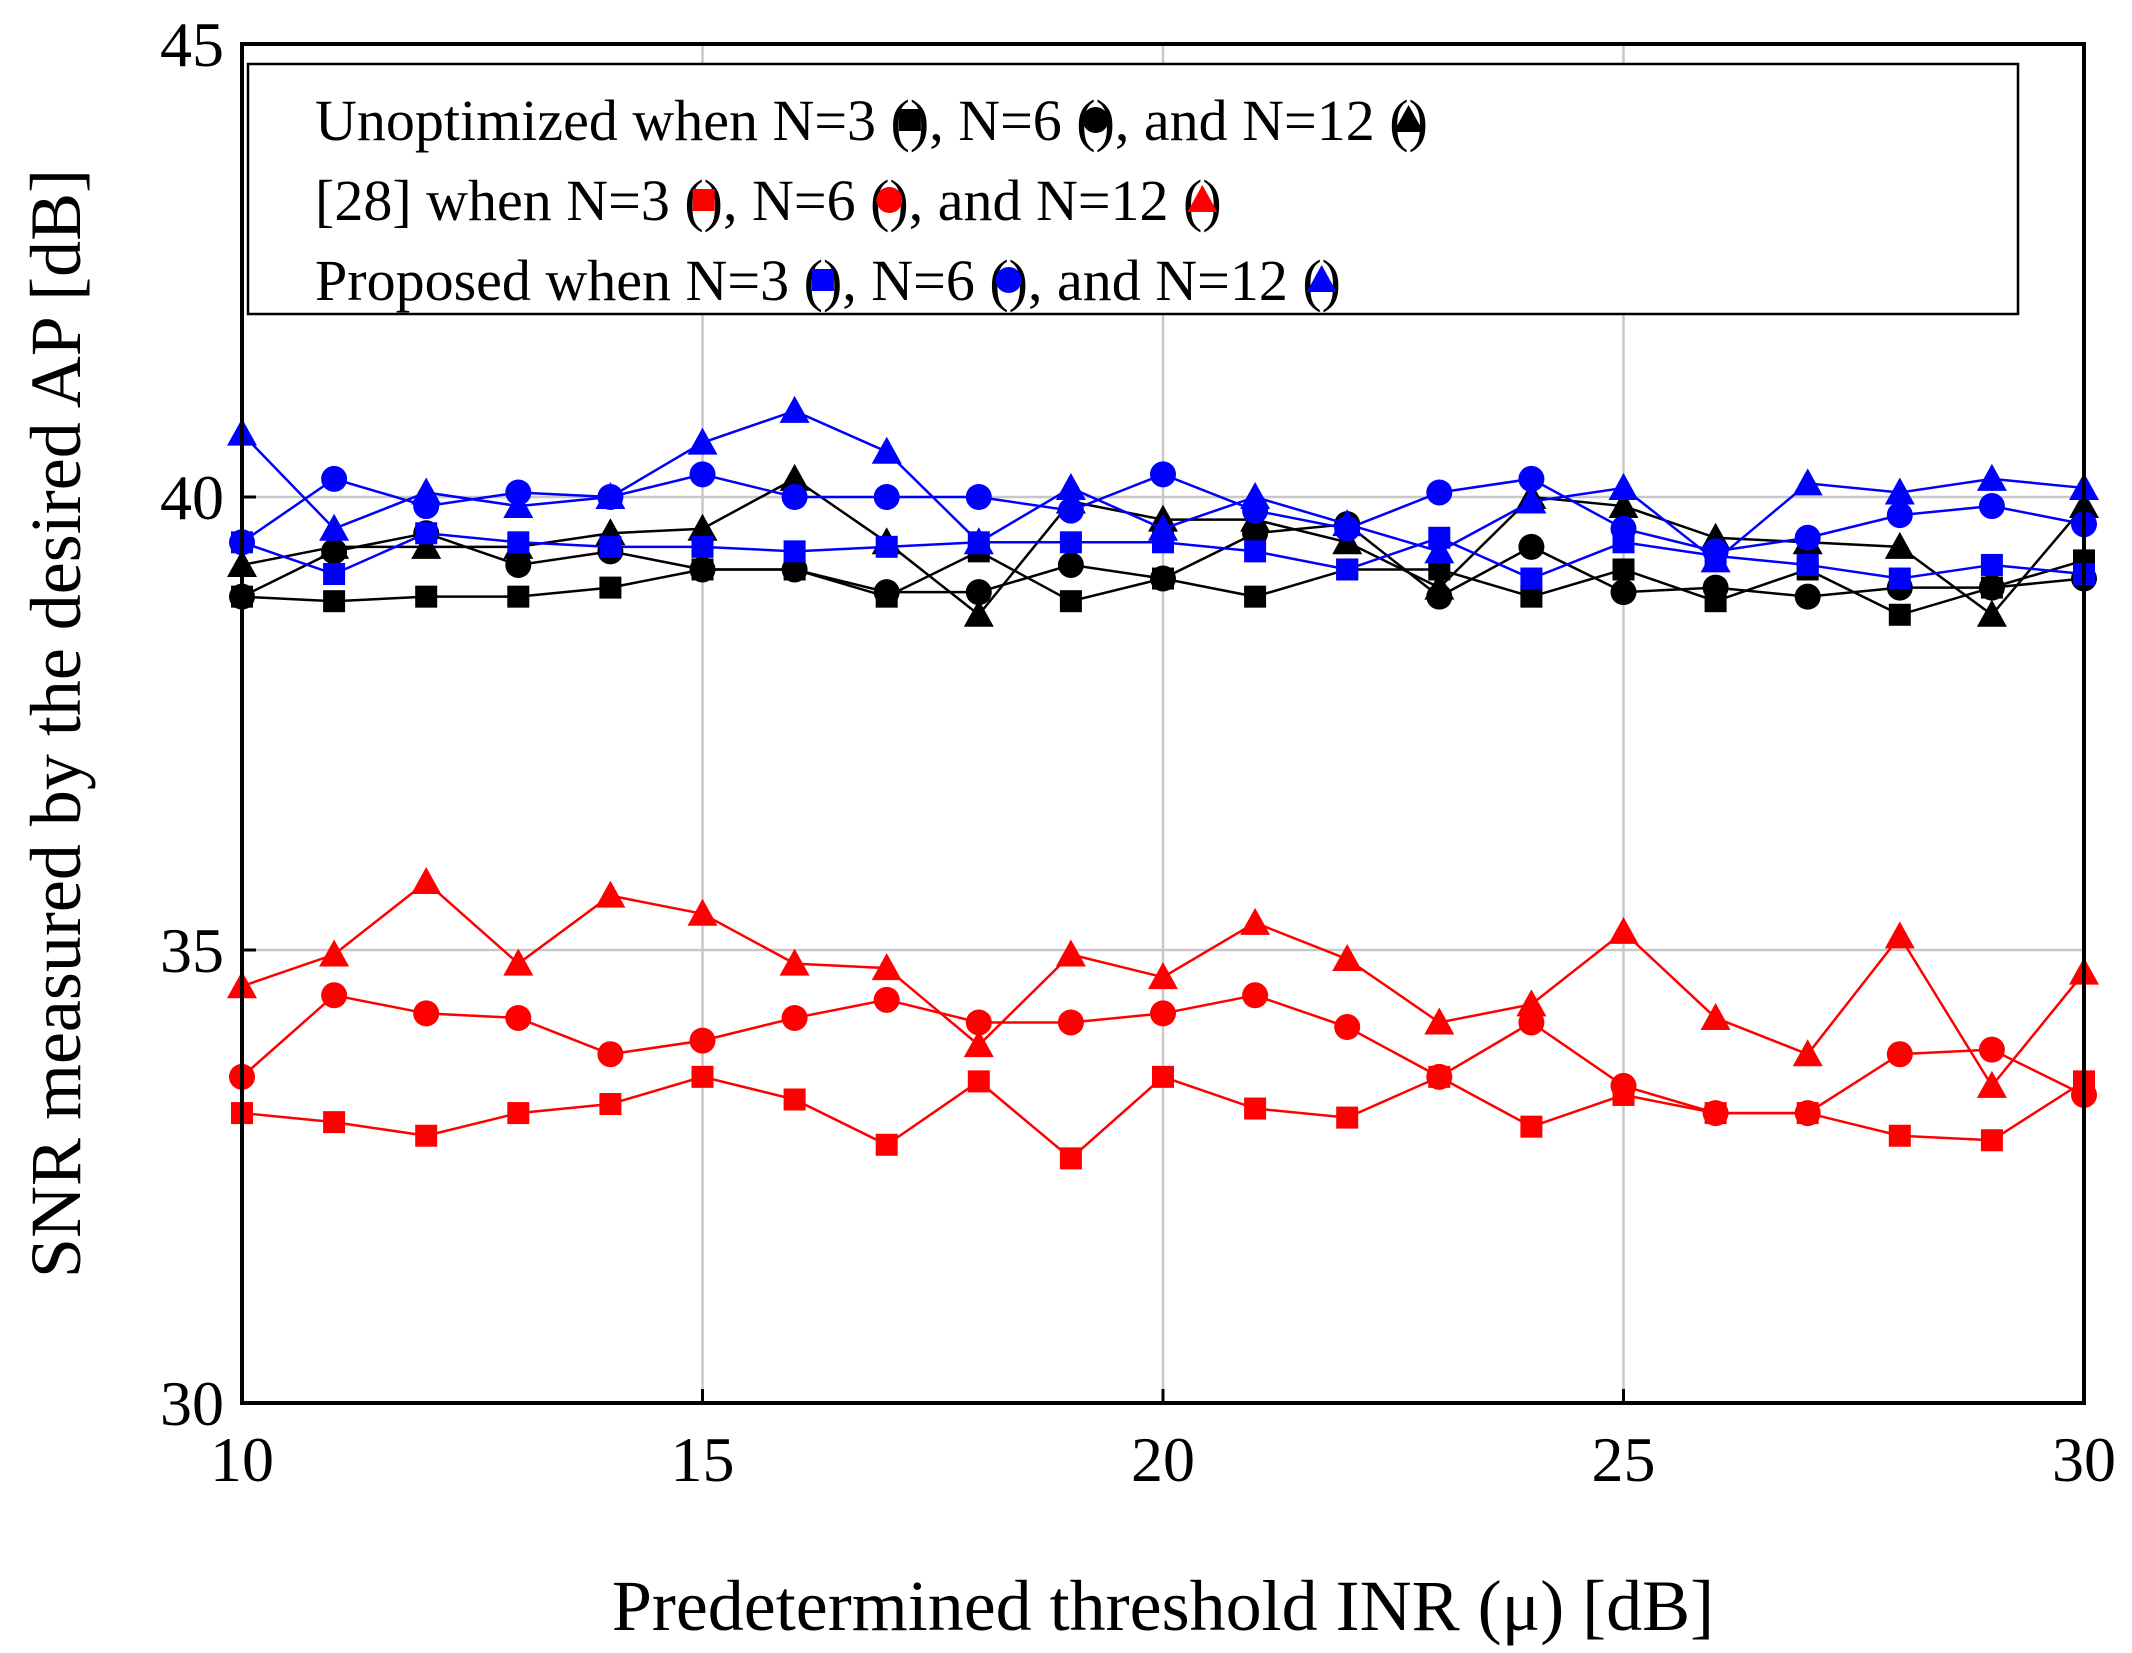 Image resolution: width=2132 pixels, height=1653 pixels. What do you see at coordinates (569, 280) in the screenshot?
I see `legend-prefix: Proposed when N=3 (` at bounding box center [569, 280].